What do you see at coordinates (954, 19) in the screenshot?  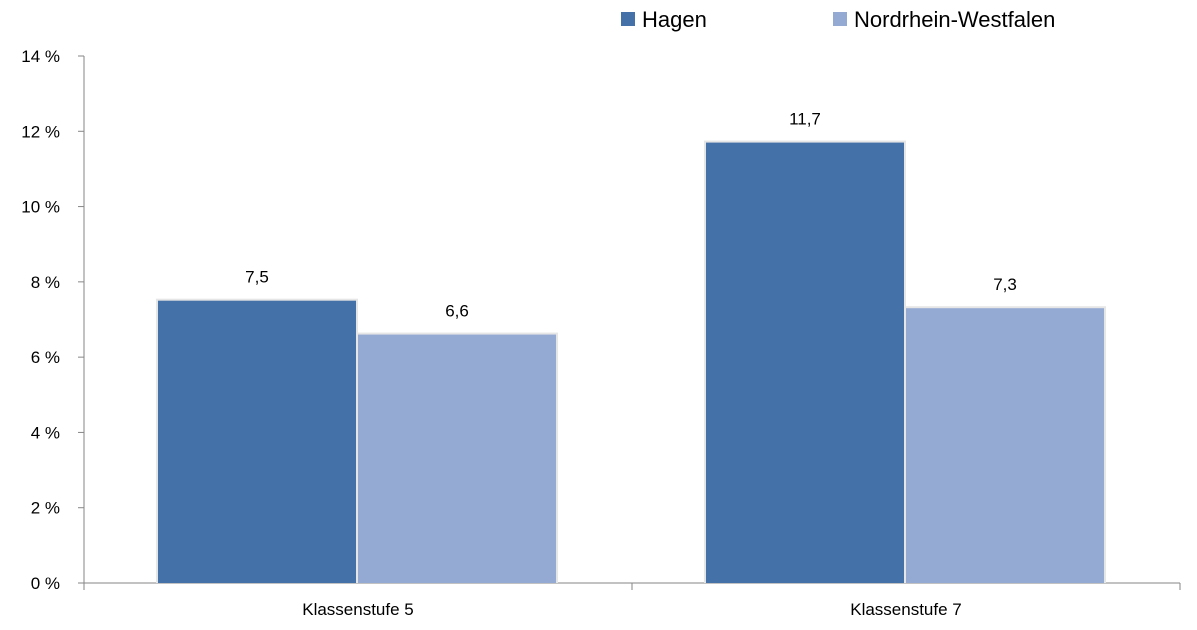 I see `legend-label: Nordrhein-Westfalen` at bounding box center [954, 19].